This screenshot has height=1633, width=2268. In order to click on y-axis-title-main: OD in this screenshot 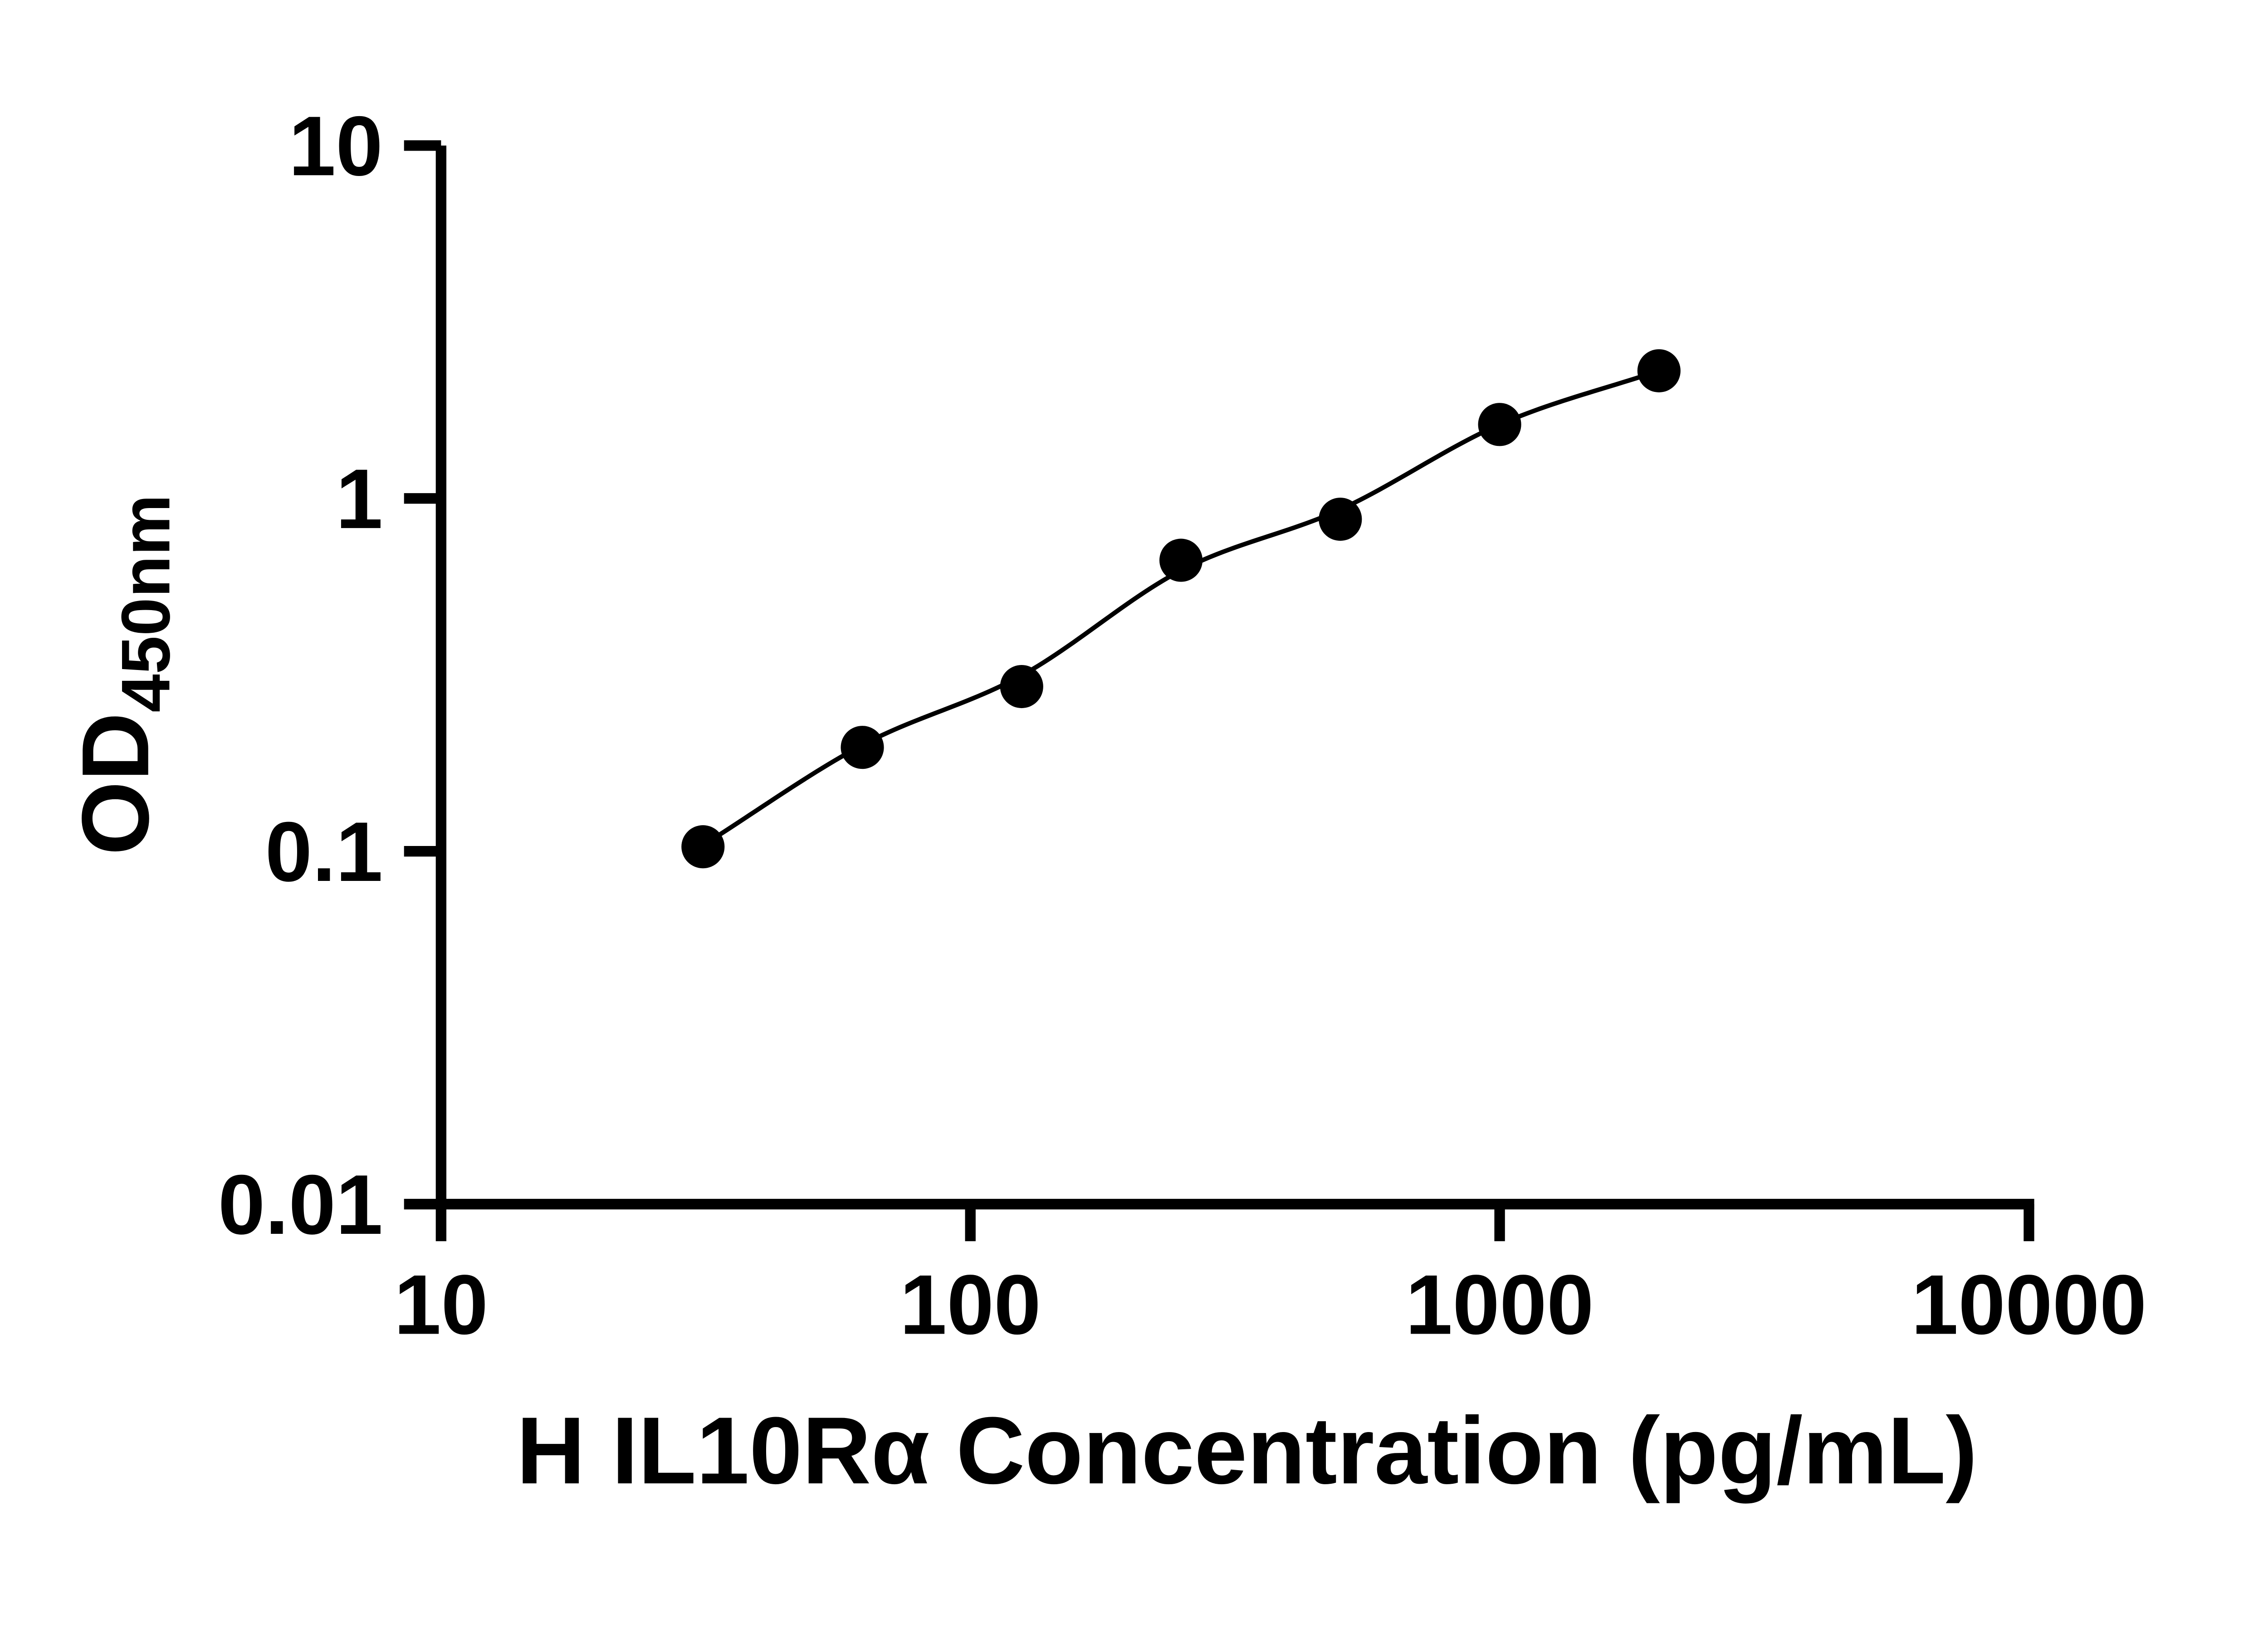, I will do `click(116, 784)`.